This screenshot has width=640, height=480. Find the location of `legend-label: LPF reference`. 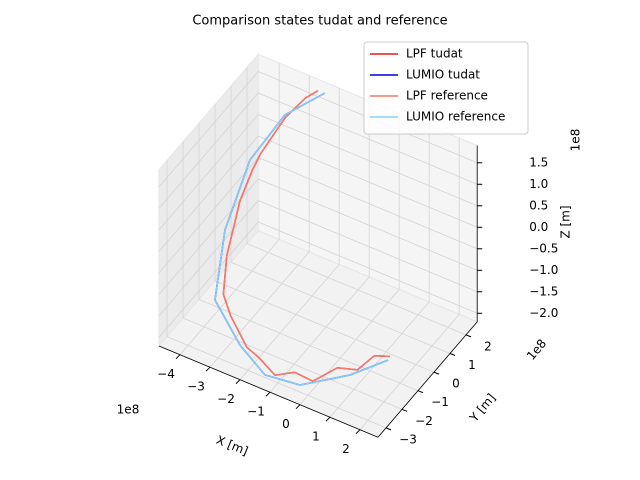

legend-label: LPF reference is located at coordinates (447, 96).